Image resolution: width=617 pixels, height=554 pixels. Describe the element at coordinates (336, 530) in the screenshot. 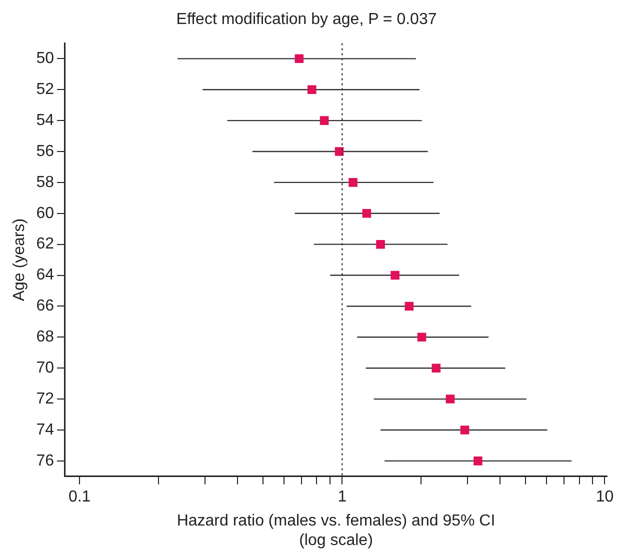

I see `x-axis-title: Hazard ratio (males vs. females) and 95% CI (log scale)` at that location.